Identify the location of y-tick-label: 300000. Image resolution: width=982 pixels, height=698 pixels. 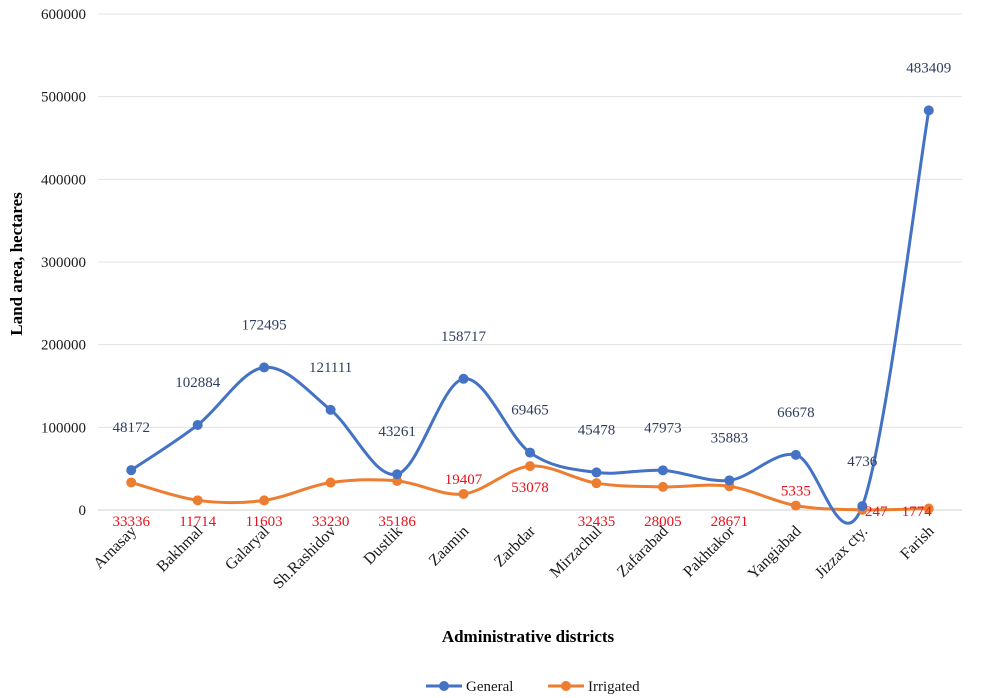
(63, 263).